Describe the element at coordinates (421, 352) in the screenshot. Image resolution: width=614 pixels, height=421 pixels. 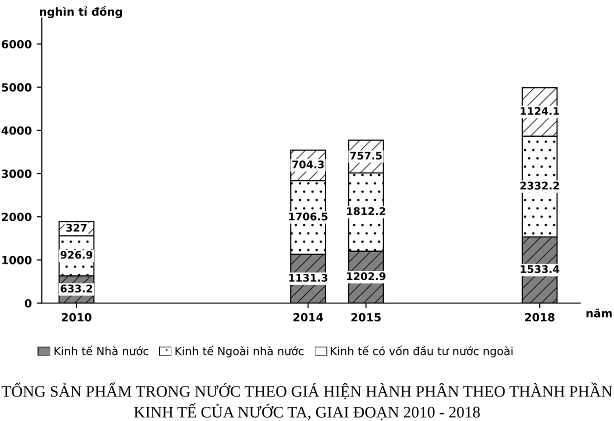
I see `legend-label: Kinh tế có vốn đầu tư nước ngoài` at that location.